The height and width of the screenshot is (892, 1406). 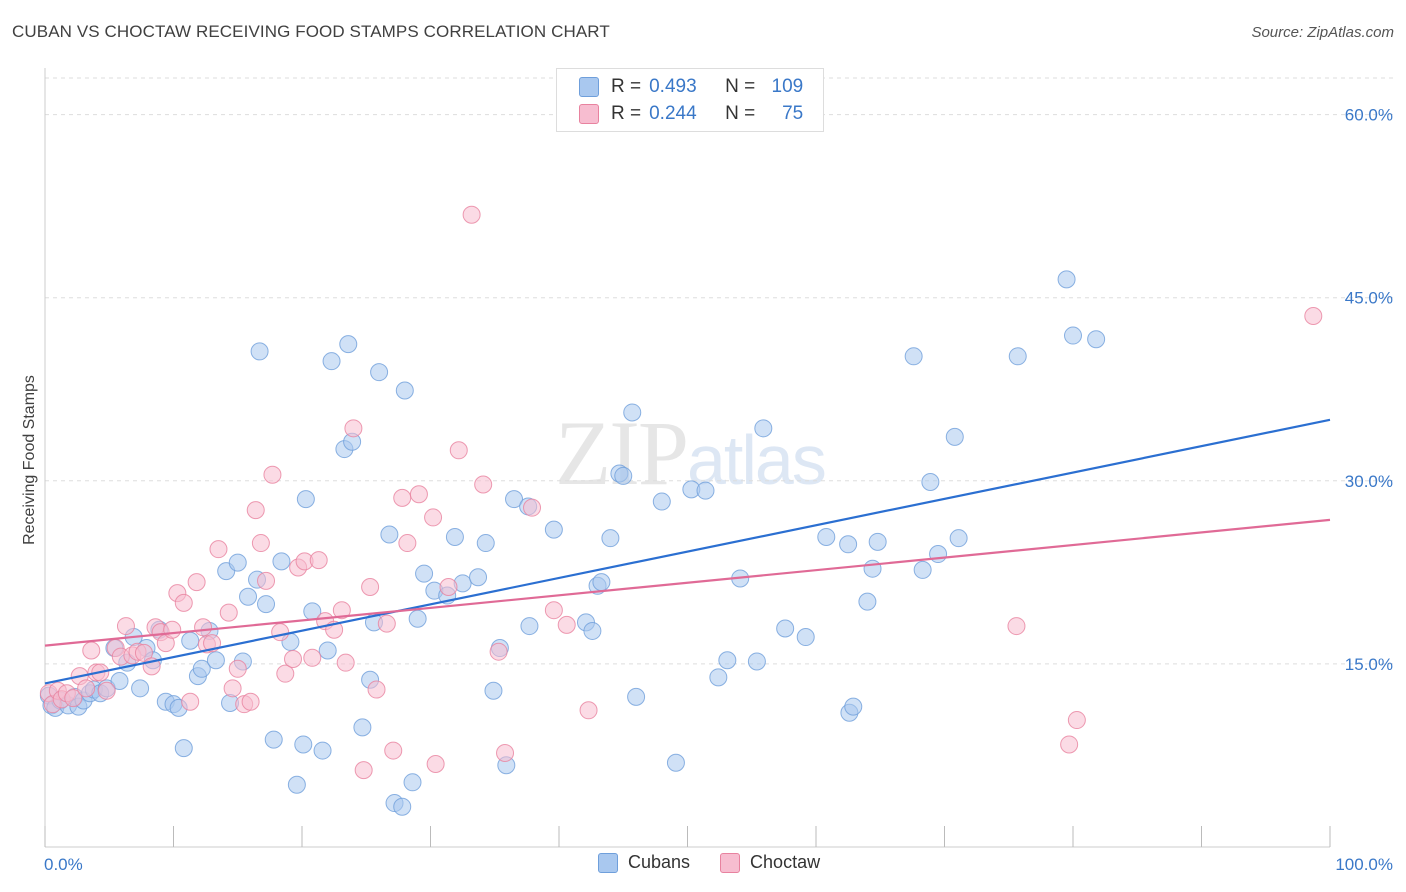 I want to click on bottom-legend-item-choctaw: Choctaw, so click(x=770, y=862).